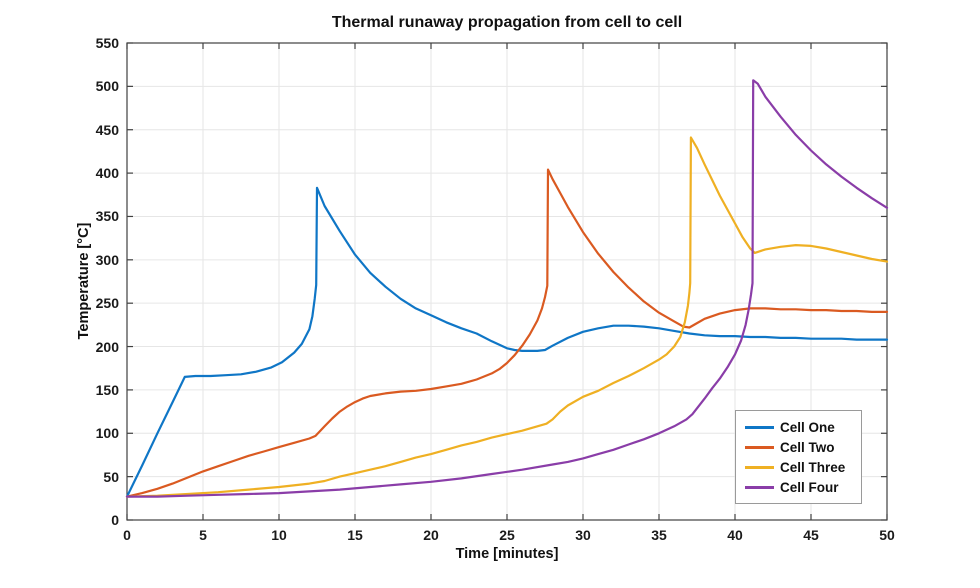 The height and width of the screenshot is (588, 980). I want to click on y-tick-label: 400, so click(107, 173).